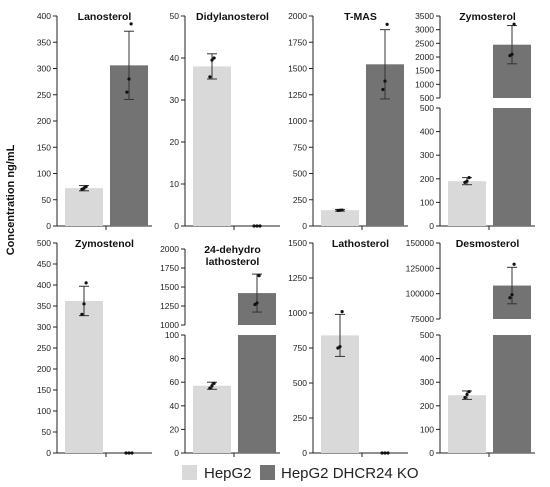 The width and height of the screenshot is (550, 487). Describe the element at coordinates (424, 16) in the screenshot. I see `y-tick-label: 3500` at that location.